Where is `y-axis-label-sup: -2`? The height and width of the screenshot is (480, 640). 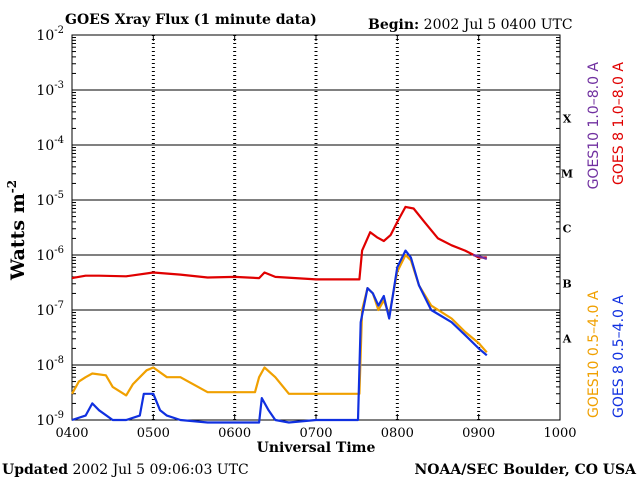 y-axis-label-sup: -2 is located at coordinates (12, 186).